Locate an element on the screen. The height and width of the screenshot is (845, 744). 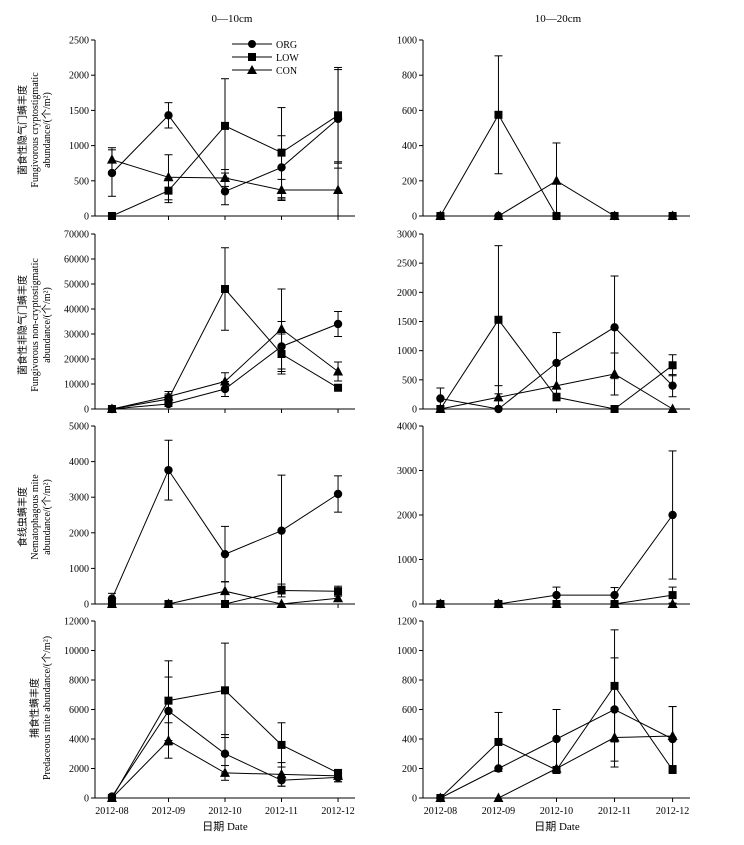
y-tick-label: 60000 is located at coordinates (76, 260).